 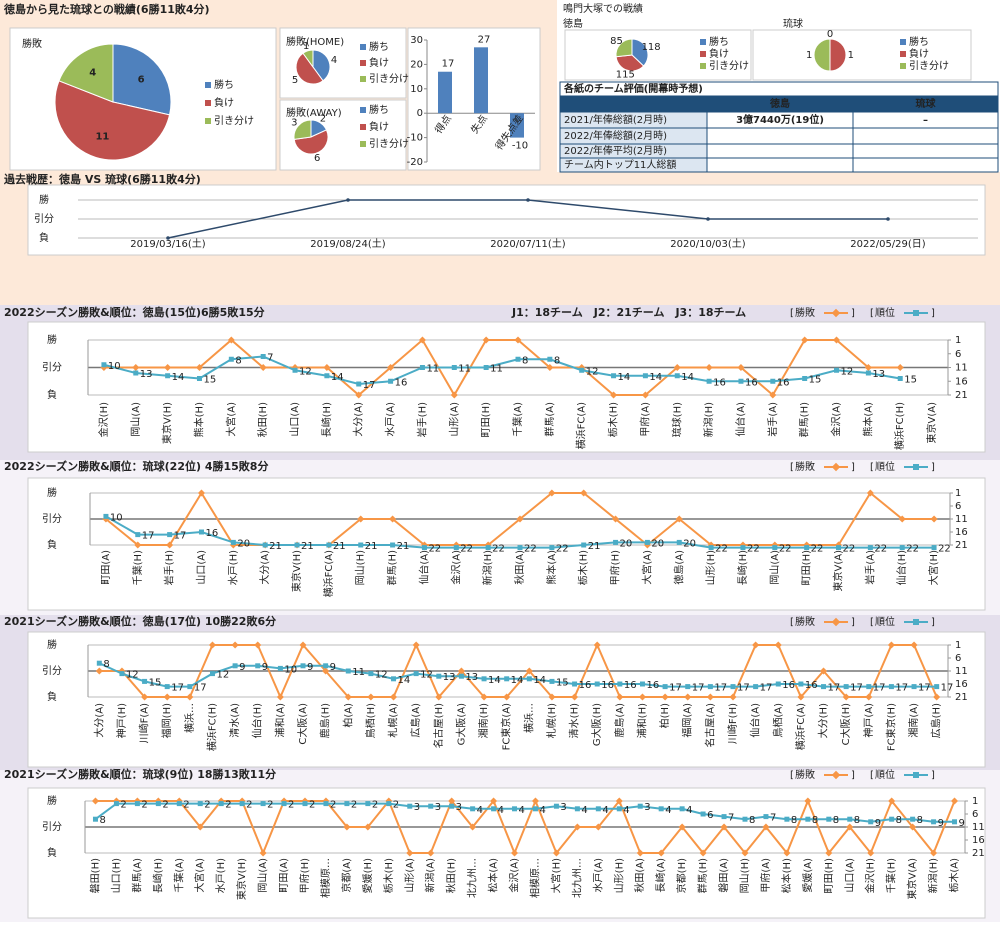 I want to click on data-label: 15, so click(x=155, y=682).